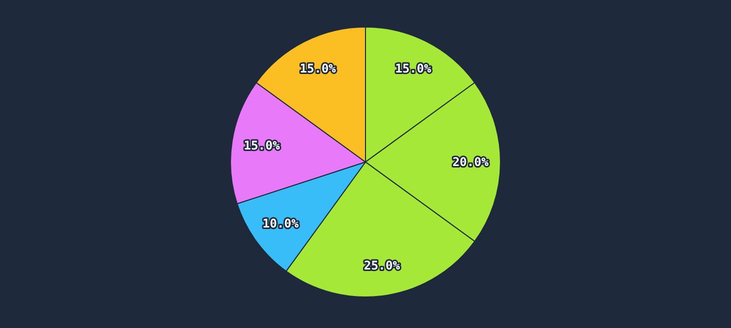  Describe the element at coordinates (382, 265) in the screenshot. I see `data-label: 25.0%` at that location.